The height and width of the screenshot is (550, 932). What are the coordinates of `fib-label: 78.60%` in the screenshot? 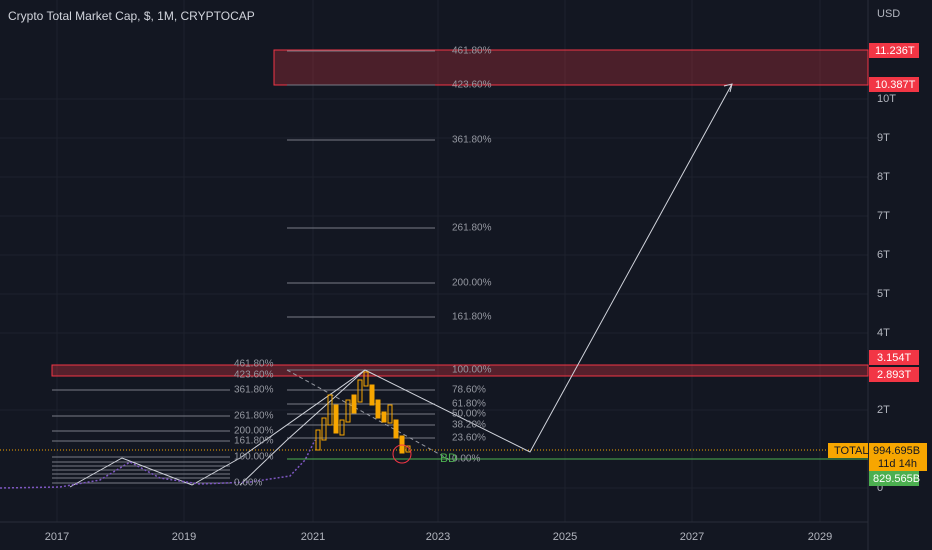 It's located at (469, 390).